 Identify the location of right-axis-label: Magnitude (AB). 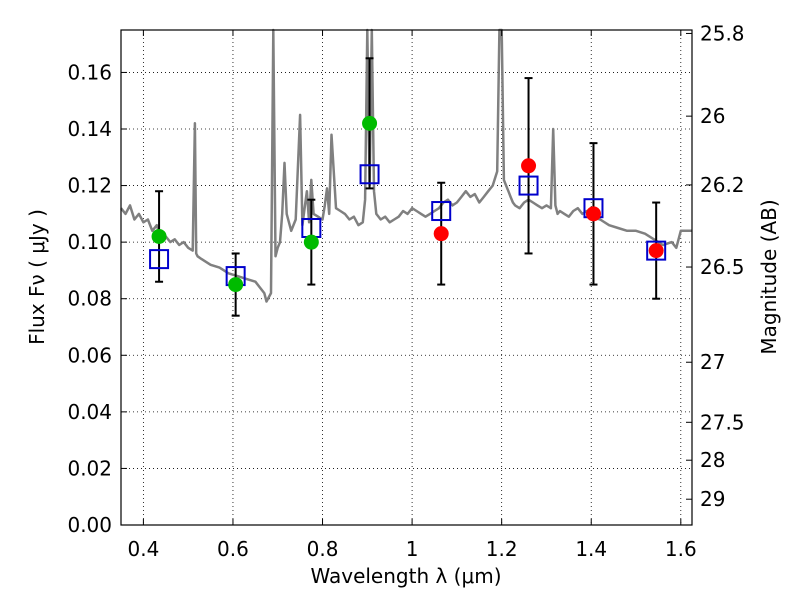
(769, 276).